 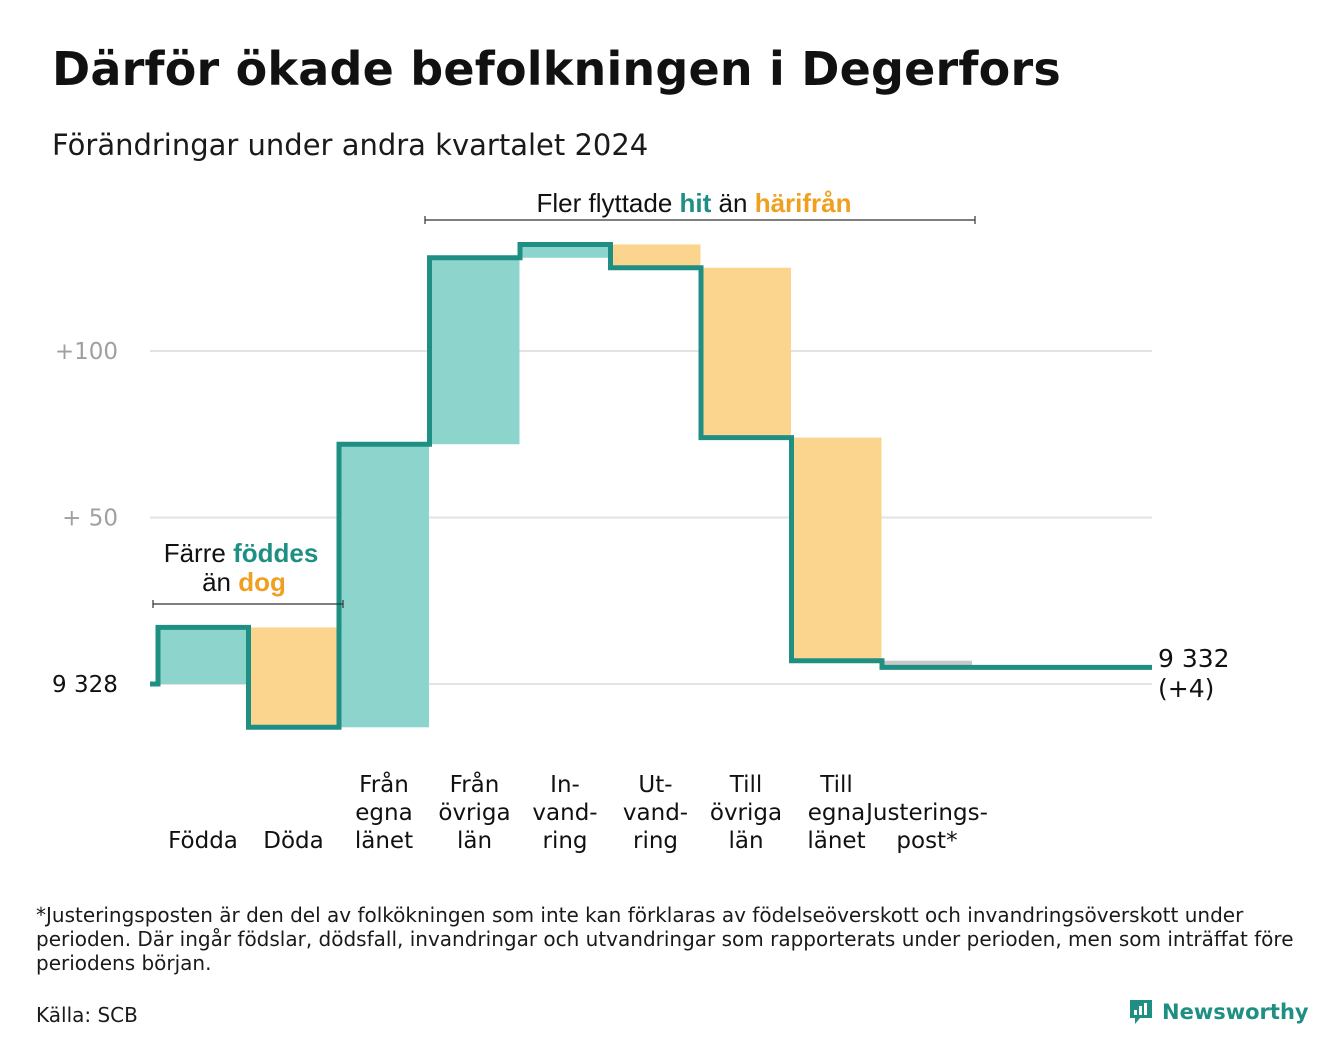 What do you see at coordinates (1235, 1012) in the screenshot?
I see `brand-name: Newsworthy` at bounding box center [1235, 1012].